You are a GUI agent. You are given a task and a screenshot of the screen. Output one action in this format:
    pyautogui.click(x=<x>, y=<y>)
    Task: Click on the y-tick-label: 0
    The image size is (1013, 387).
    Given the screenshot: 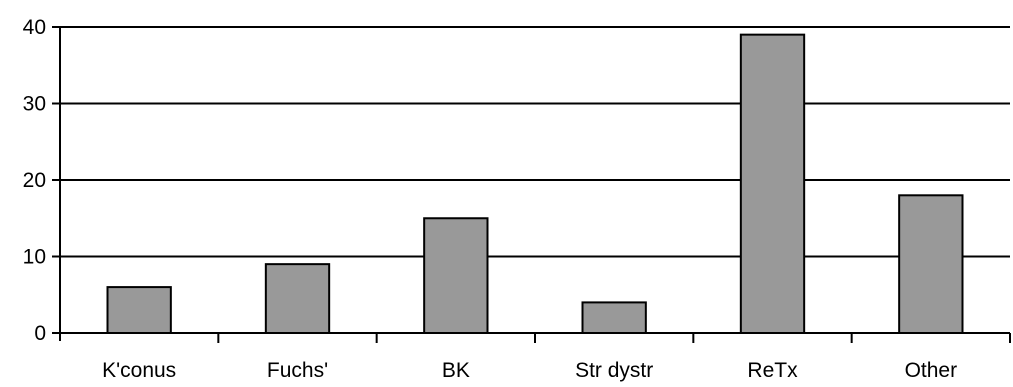 What is the action you would take?
    pyautogui.click(x=40, y=333)
    